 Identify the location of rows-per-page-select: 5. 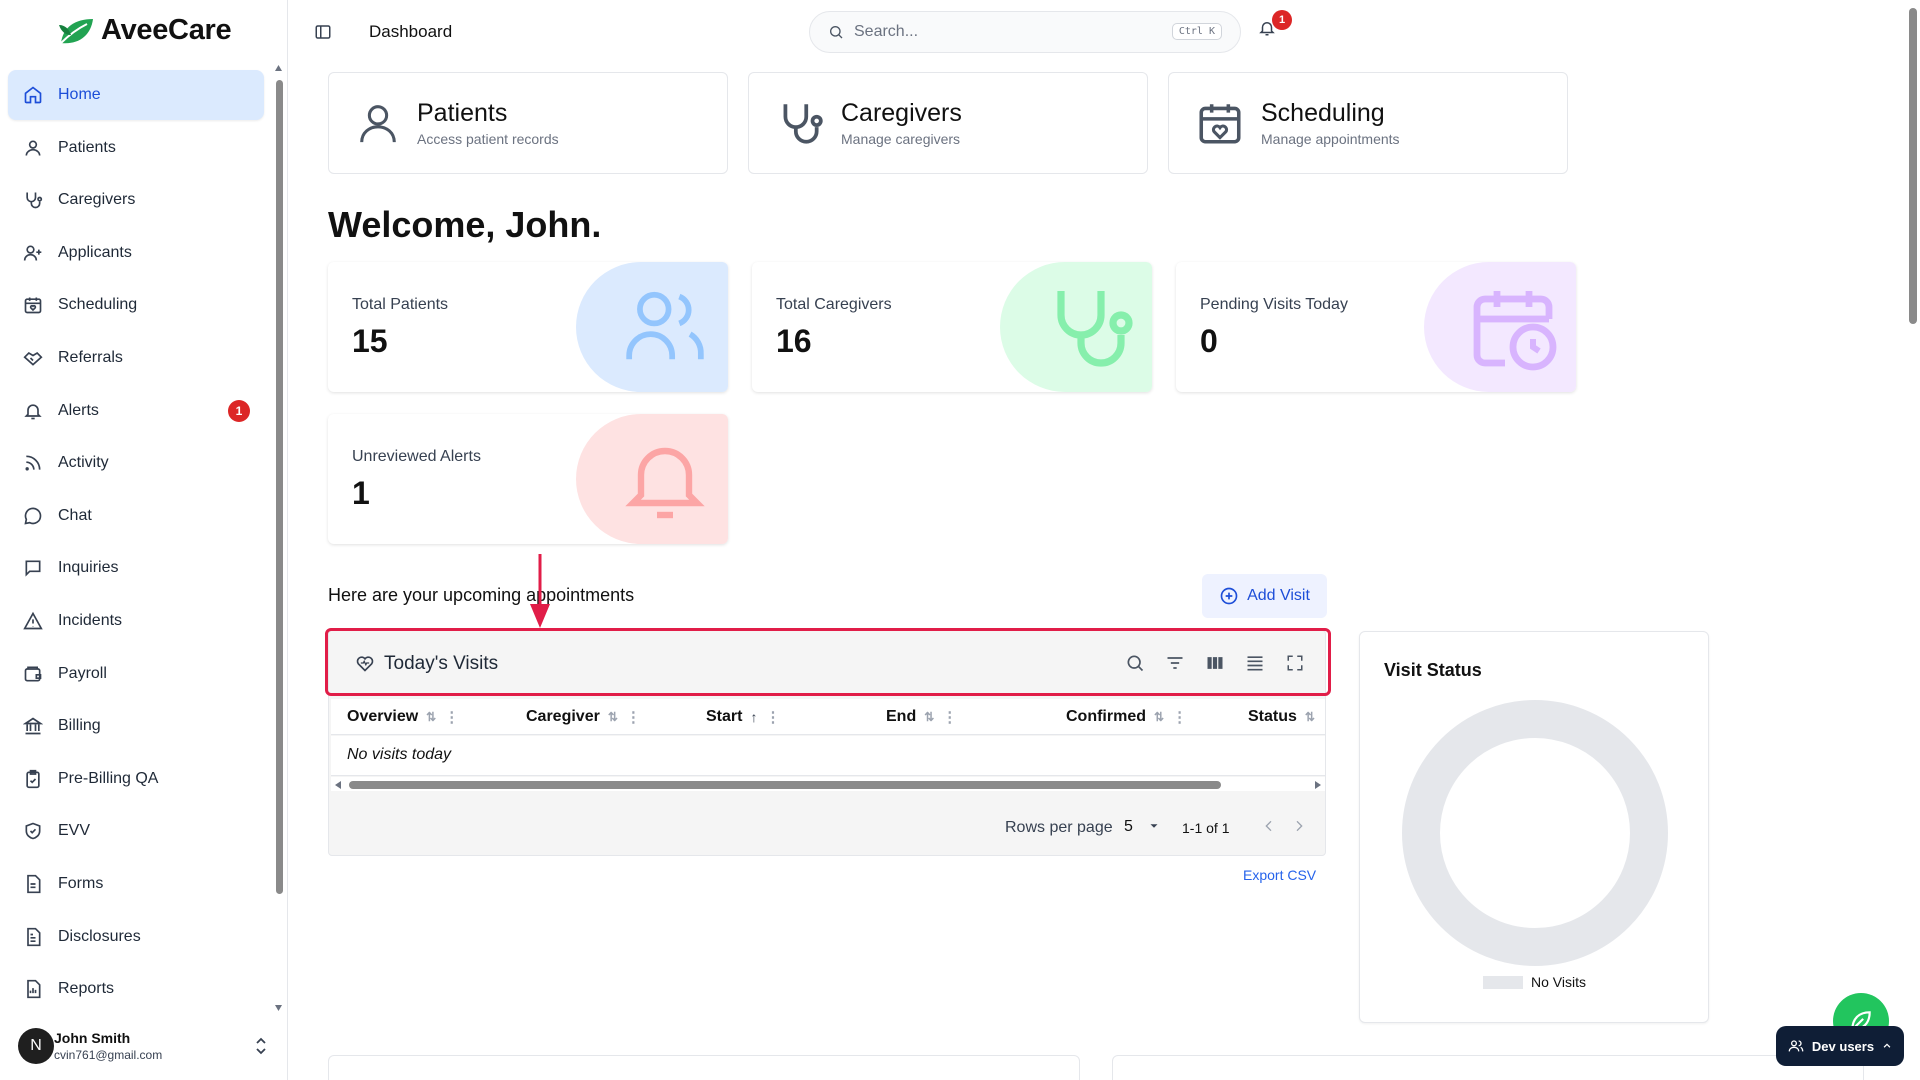
(1128, 826).